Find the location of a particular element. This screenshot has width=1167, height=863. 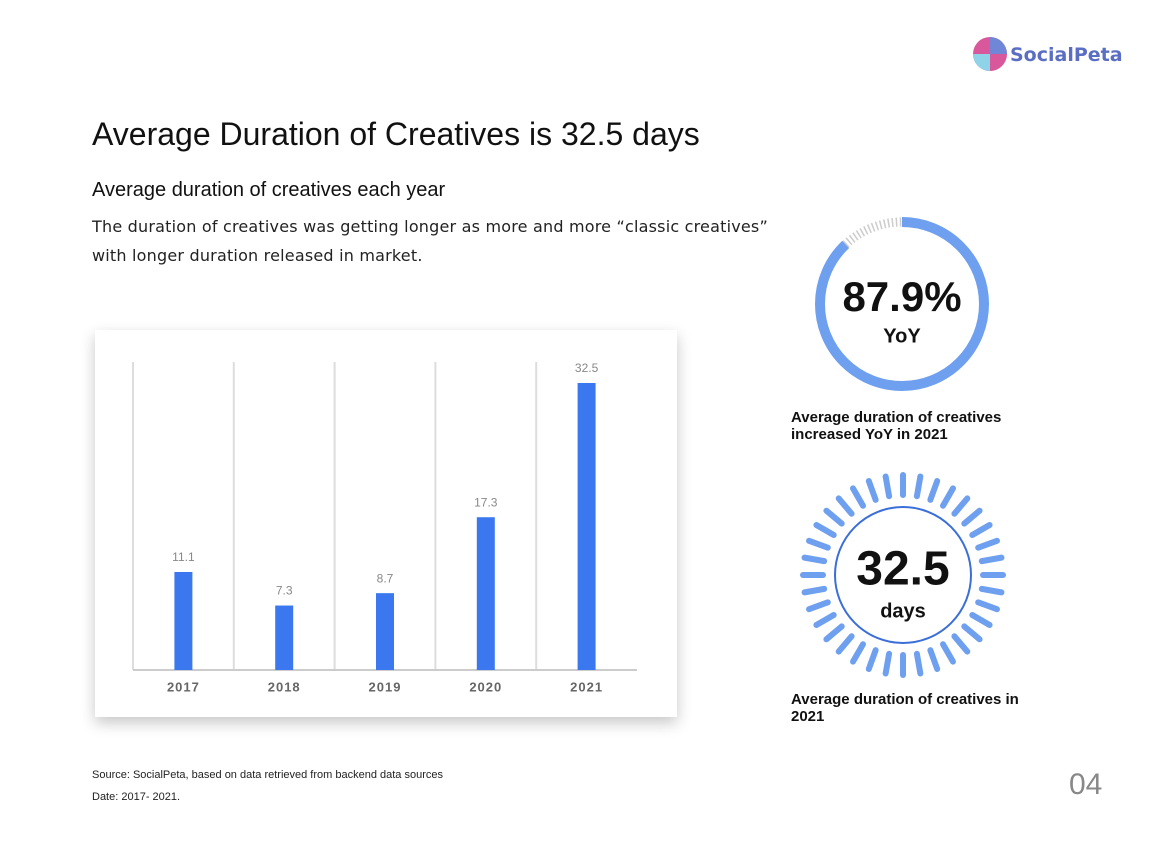

date: Date: 2017- 2021. is located at coordinates (136, 797).